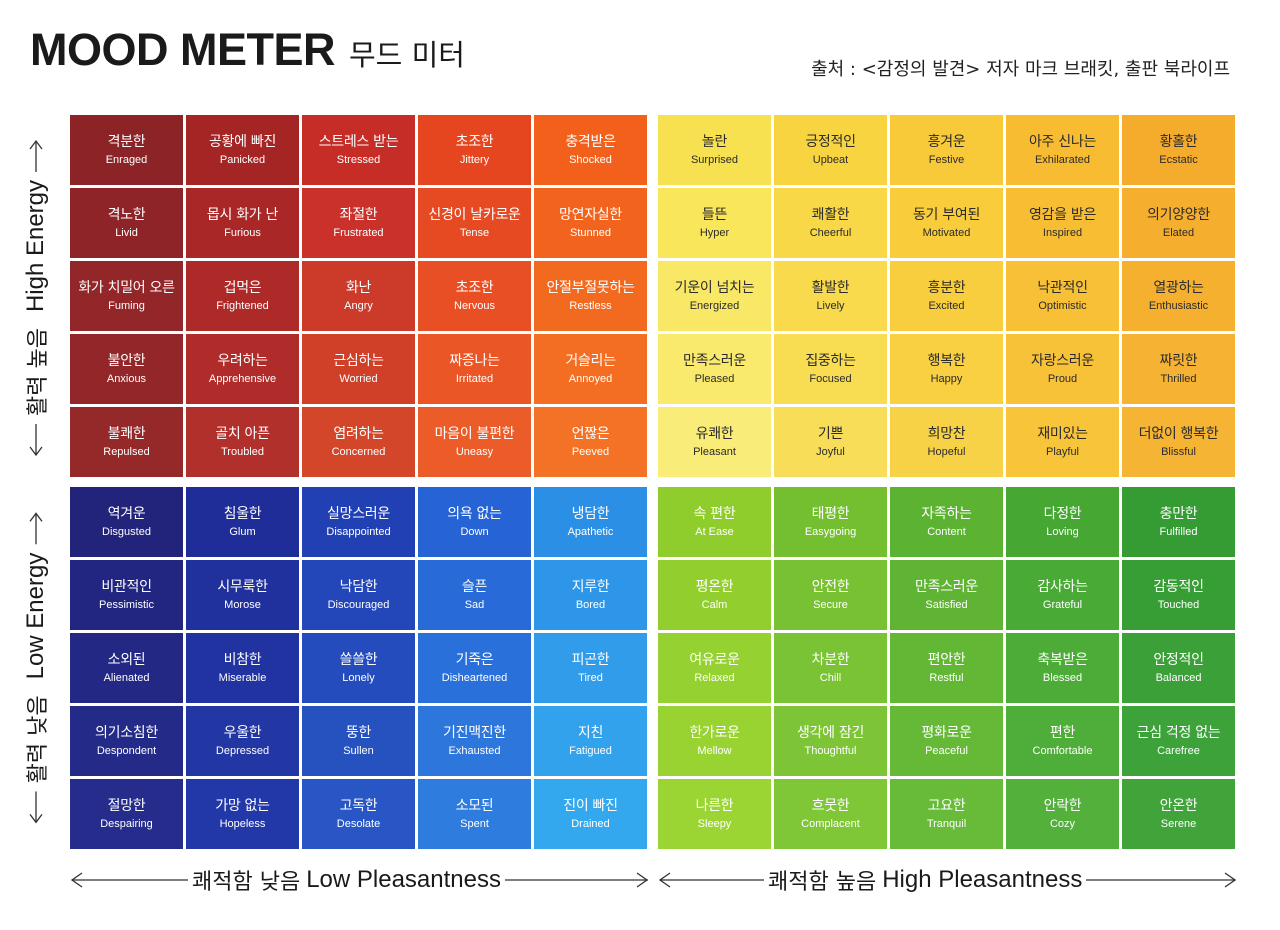  I want to click on page-title: MOOD METER 무드 미터, so click(247, 54).